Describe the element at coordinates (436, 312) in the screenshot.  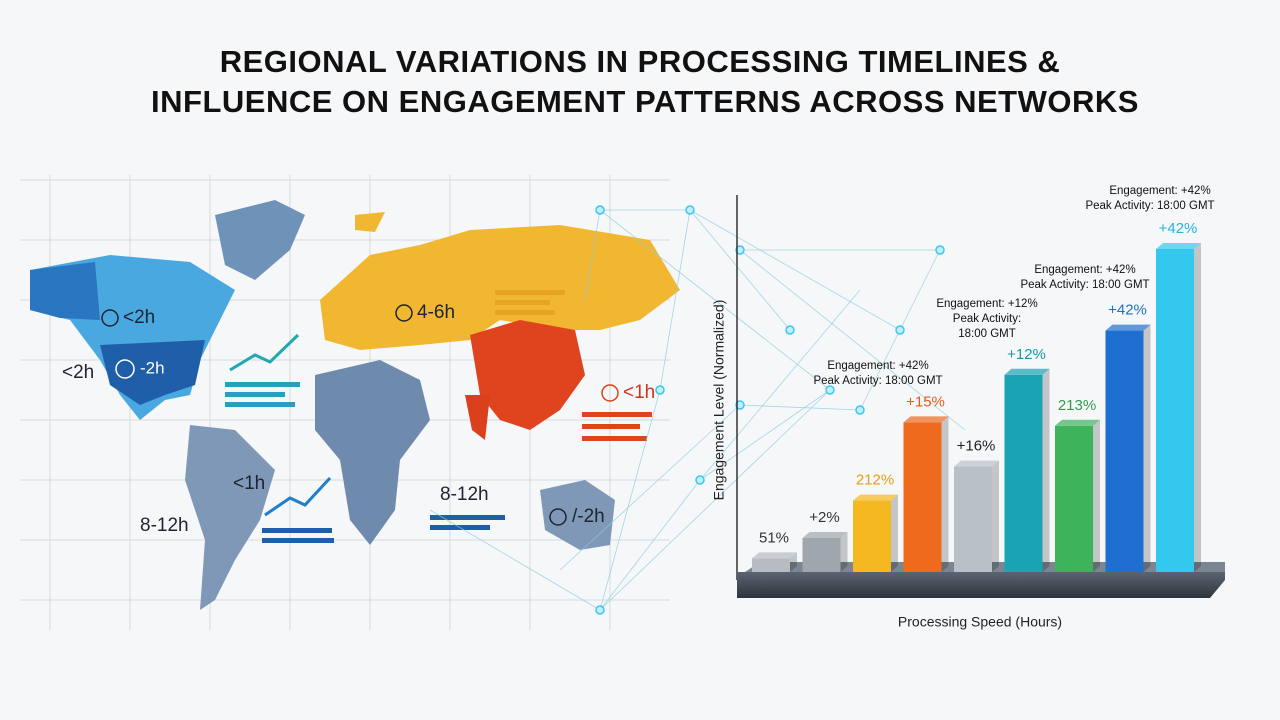
I see `region-label: 4-6h` at that location.